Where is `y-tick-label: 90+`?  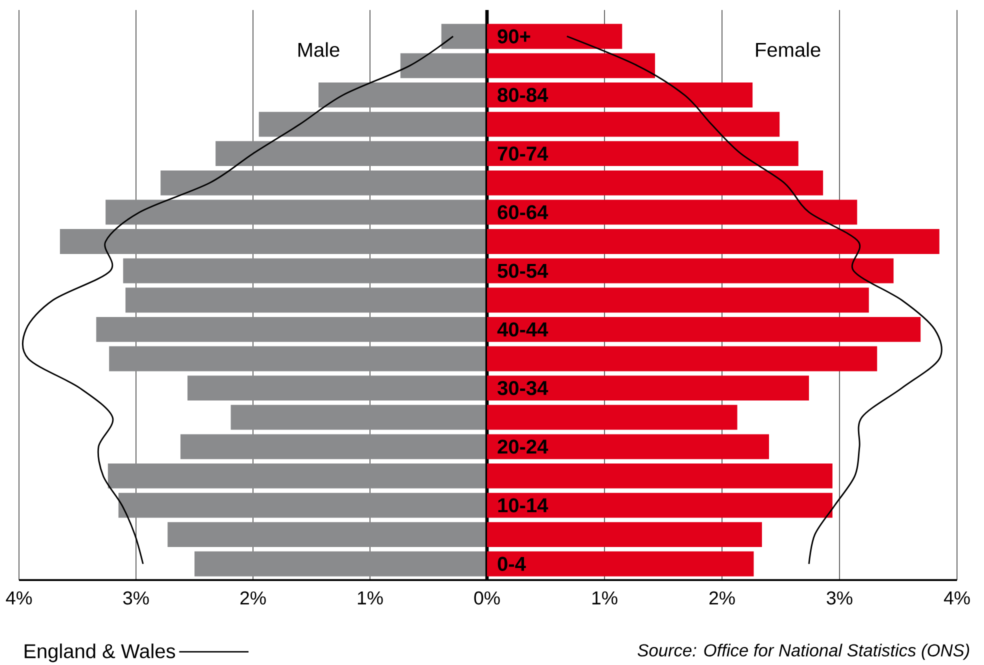
y-tick-label: 90+ is located at coordinates (514, 36).